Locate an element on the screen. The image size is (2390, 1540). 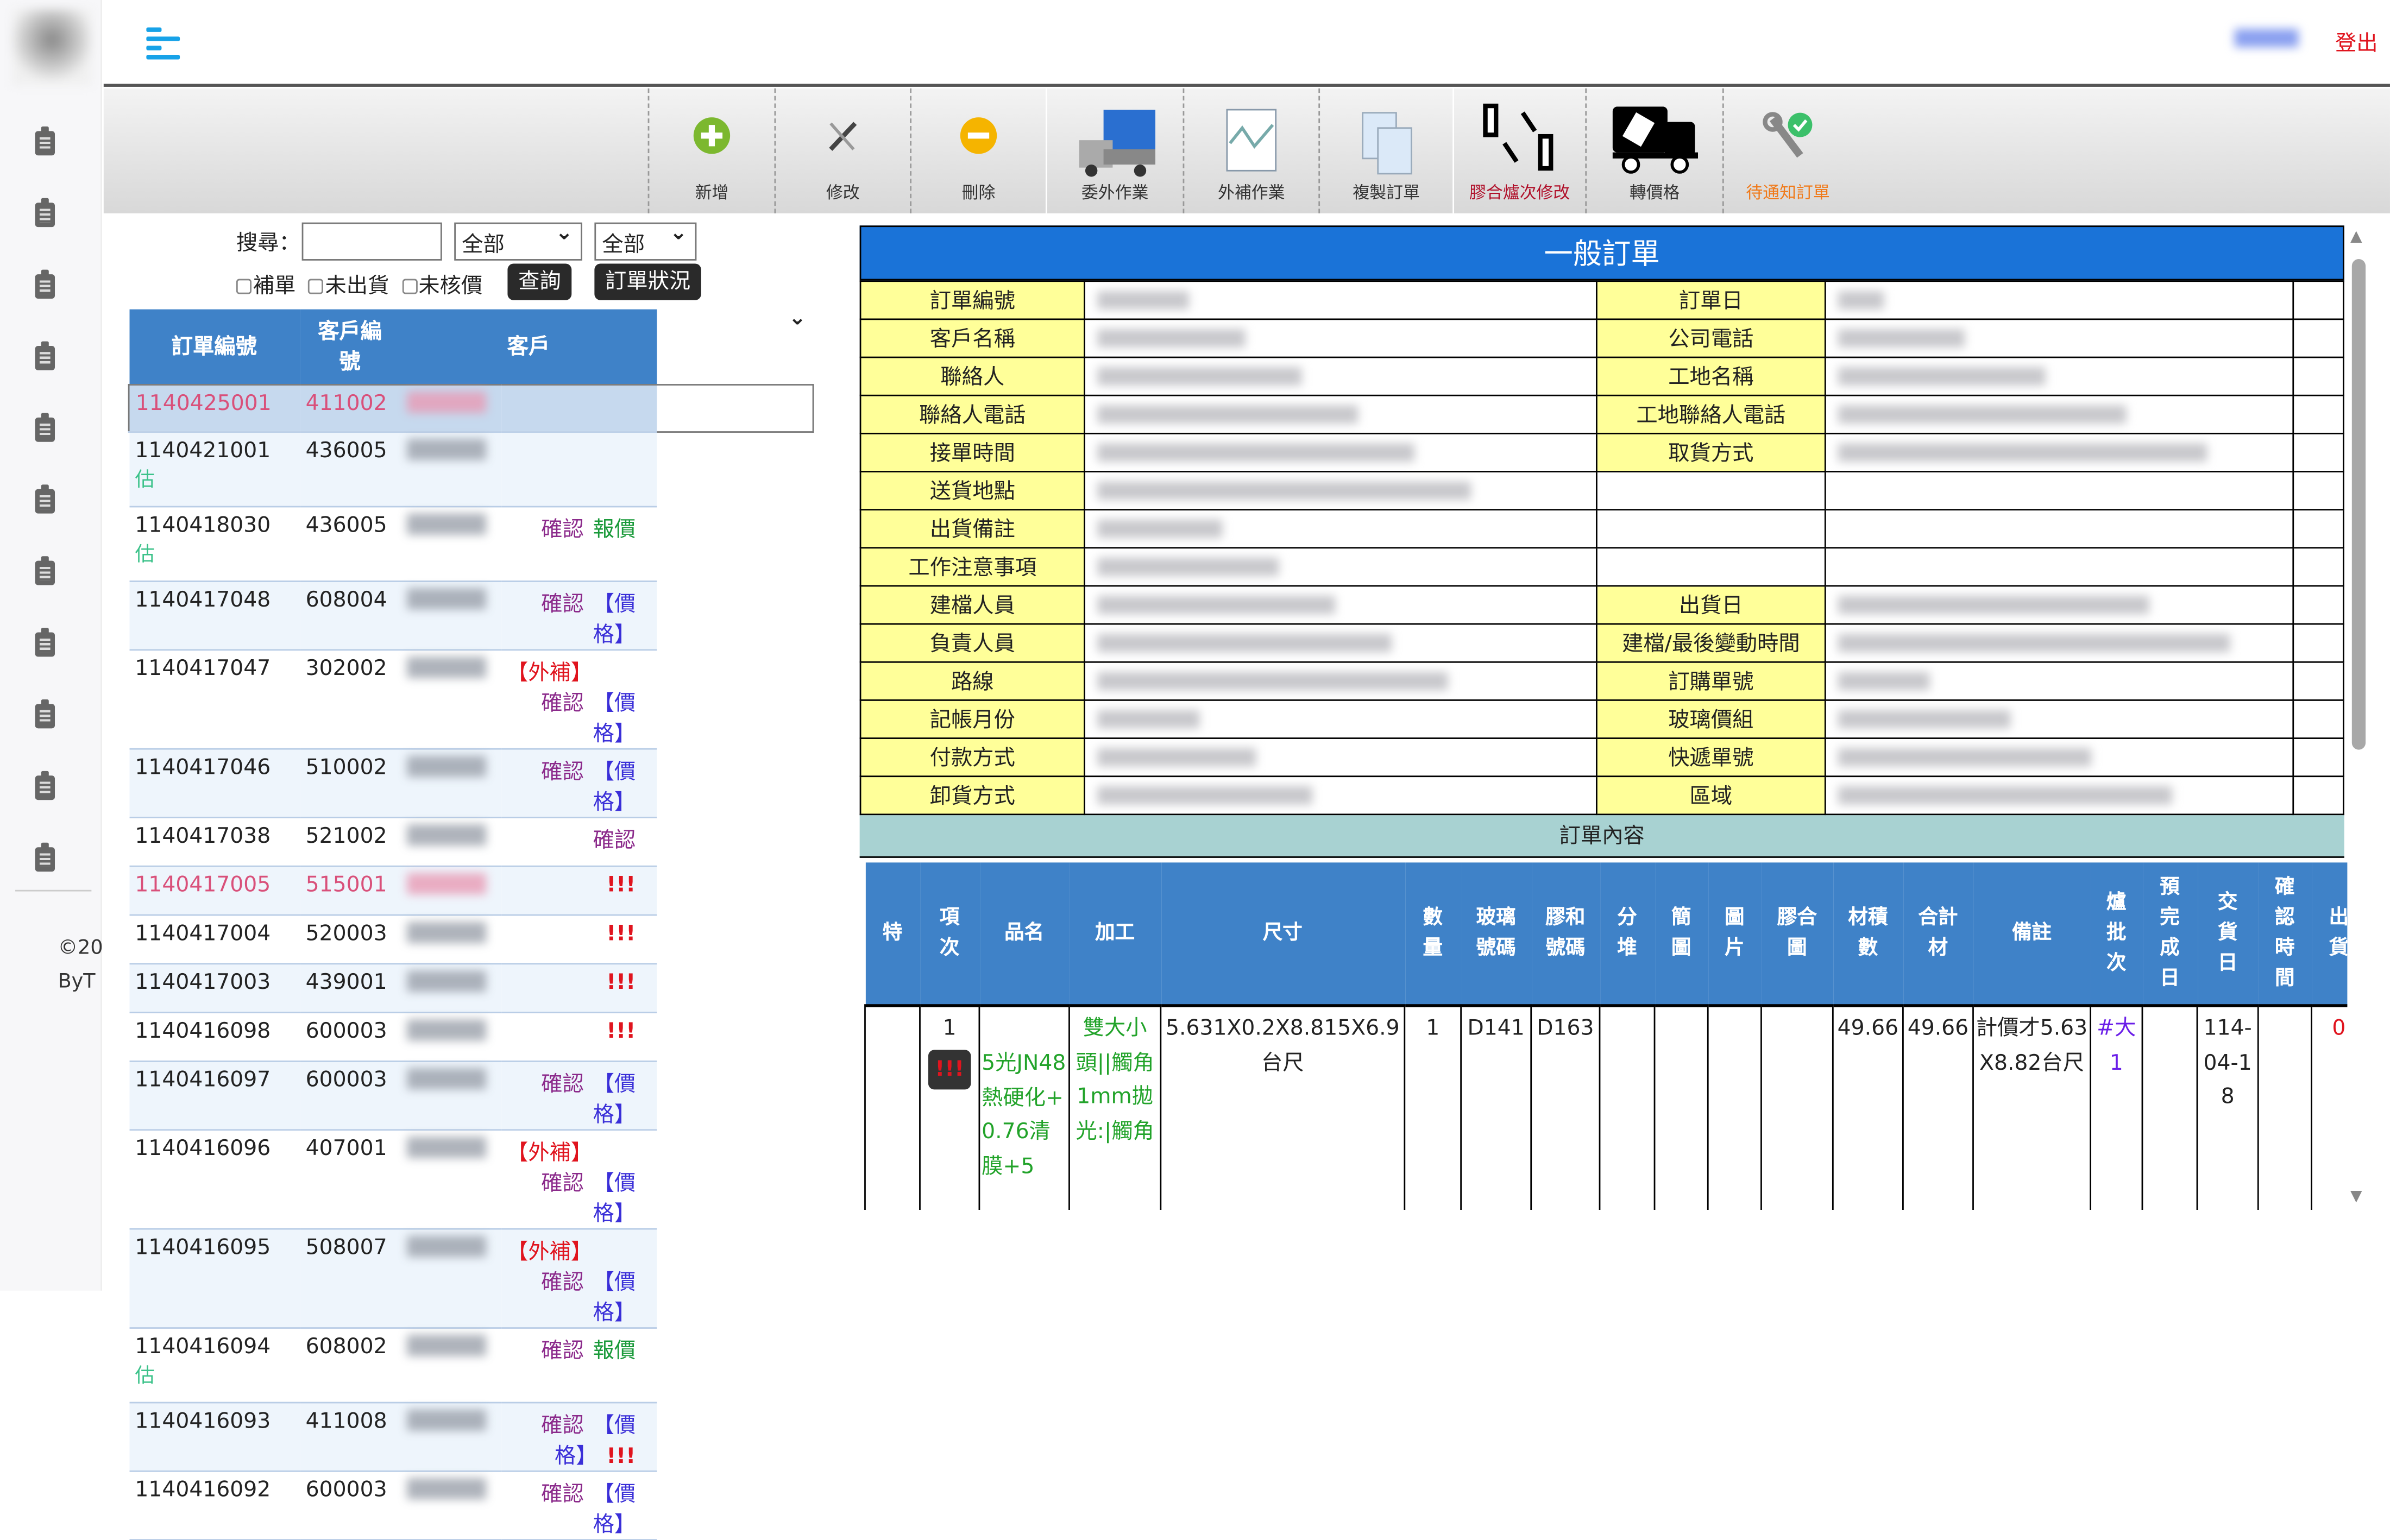
order-row: 1140416095 508007 【外補】確認 【價格】 is located at coordinates (471, 1278).